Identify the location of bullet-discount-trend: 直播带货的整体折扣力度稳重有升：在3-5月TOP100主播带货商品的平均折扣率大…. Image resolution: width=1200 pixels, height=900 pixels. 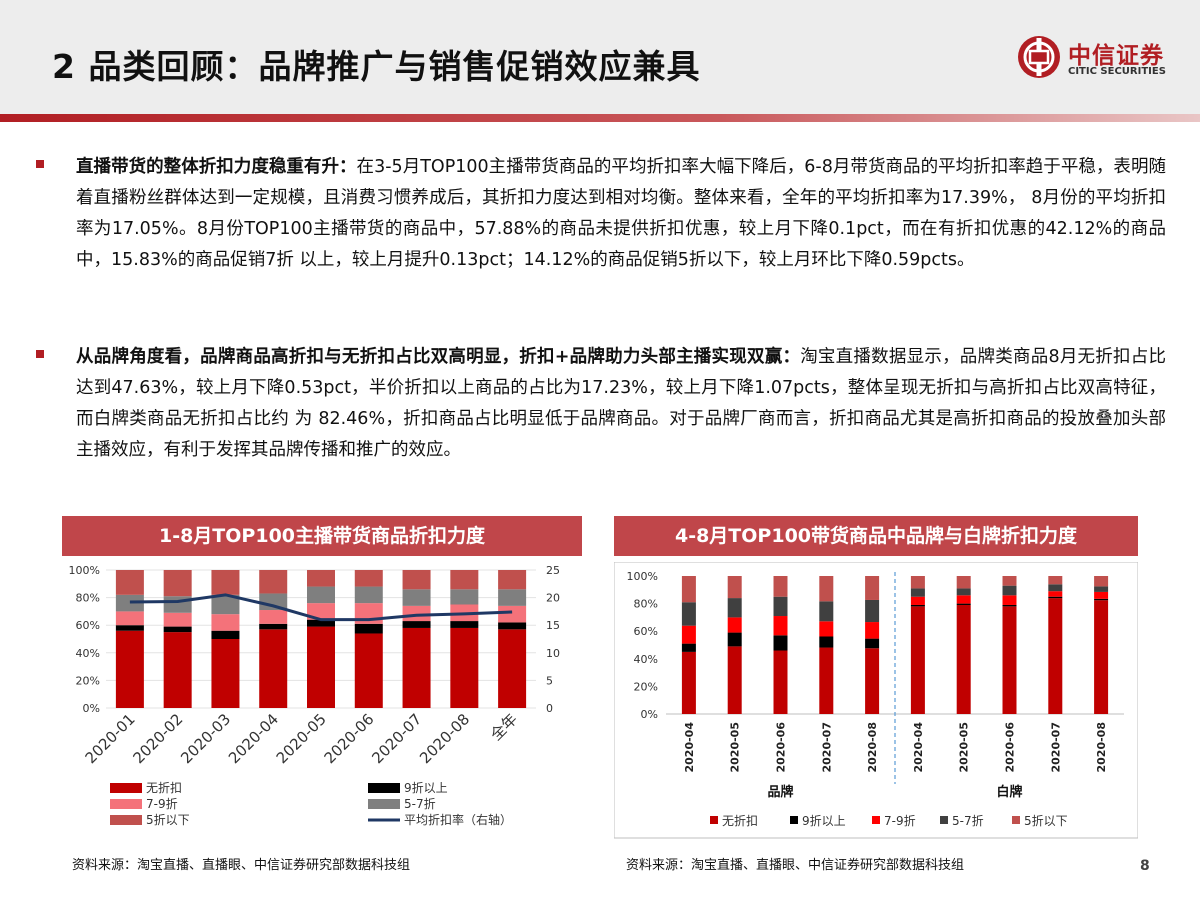
(601, 214).